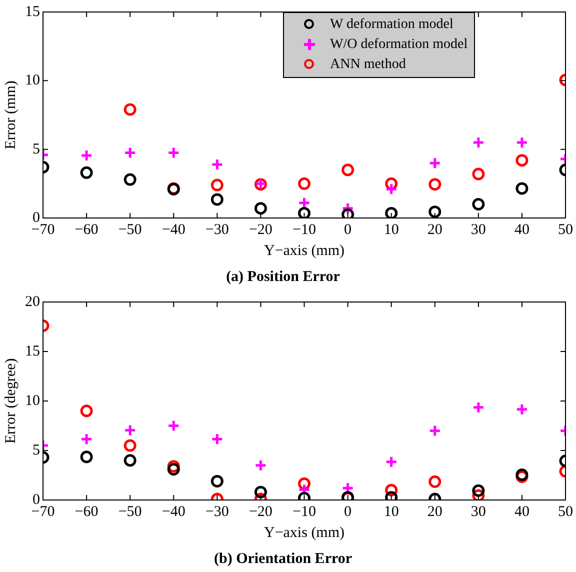  What do you see at coordinates (10, 115) in the screenshot?
I see `y-axis-title: Error (mm)` at bounding box center [10, 115].